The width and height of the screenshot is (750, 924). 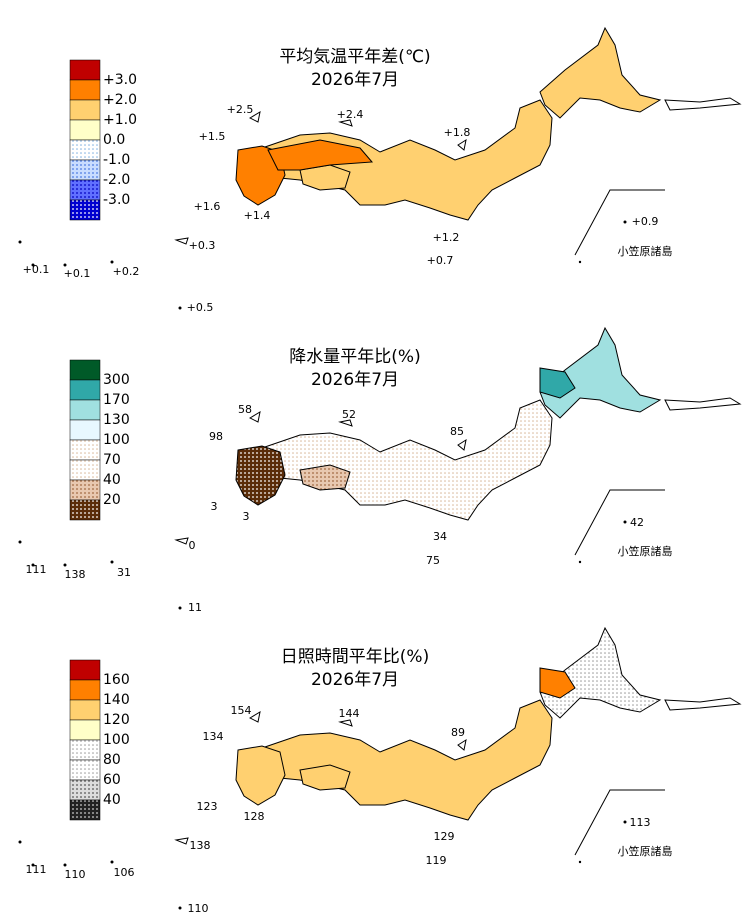 What do you see at coordinates (440, 260) in the screenshot?
I see `station-label: +0.7` at bounding box center [440, 260].